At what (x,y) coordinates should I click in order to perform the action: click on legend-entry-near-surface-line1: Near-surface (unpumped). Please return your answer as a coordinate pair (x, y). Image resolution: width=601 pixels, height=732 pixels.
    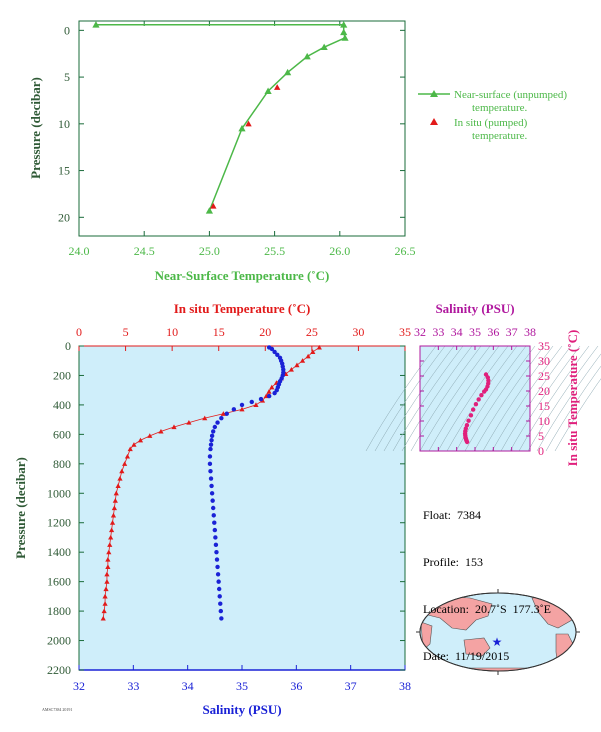
    Looking at the image, I should click on (510, 95).